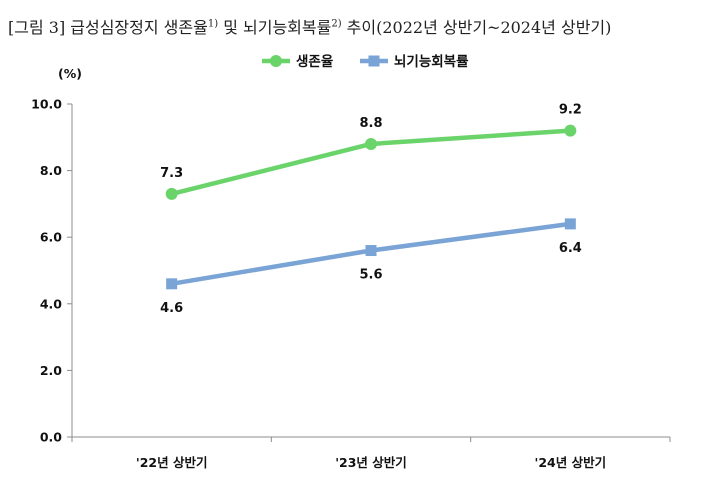 Image resolution: width=710 pixels, height=478 pixels. Describe the element at coordinates (46, 104) in the screenshot. I see `y-tick-label: 10.0` at that location.